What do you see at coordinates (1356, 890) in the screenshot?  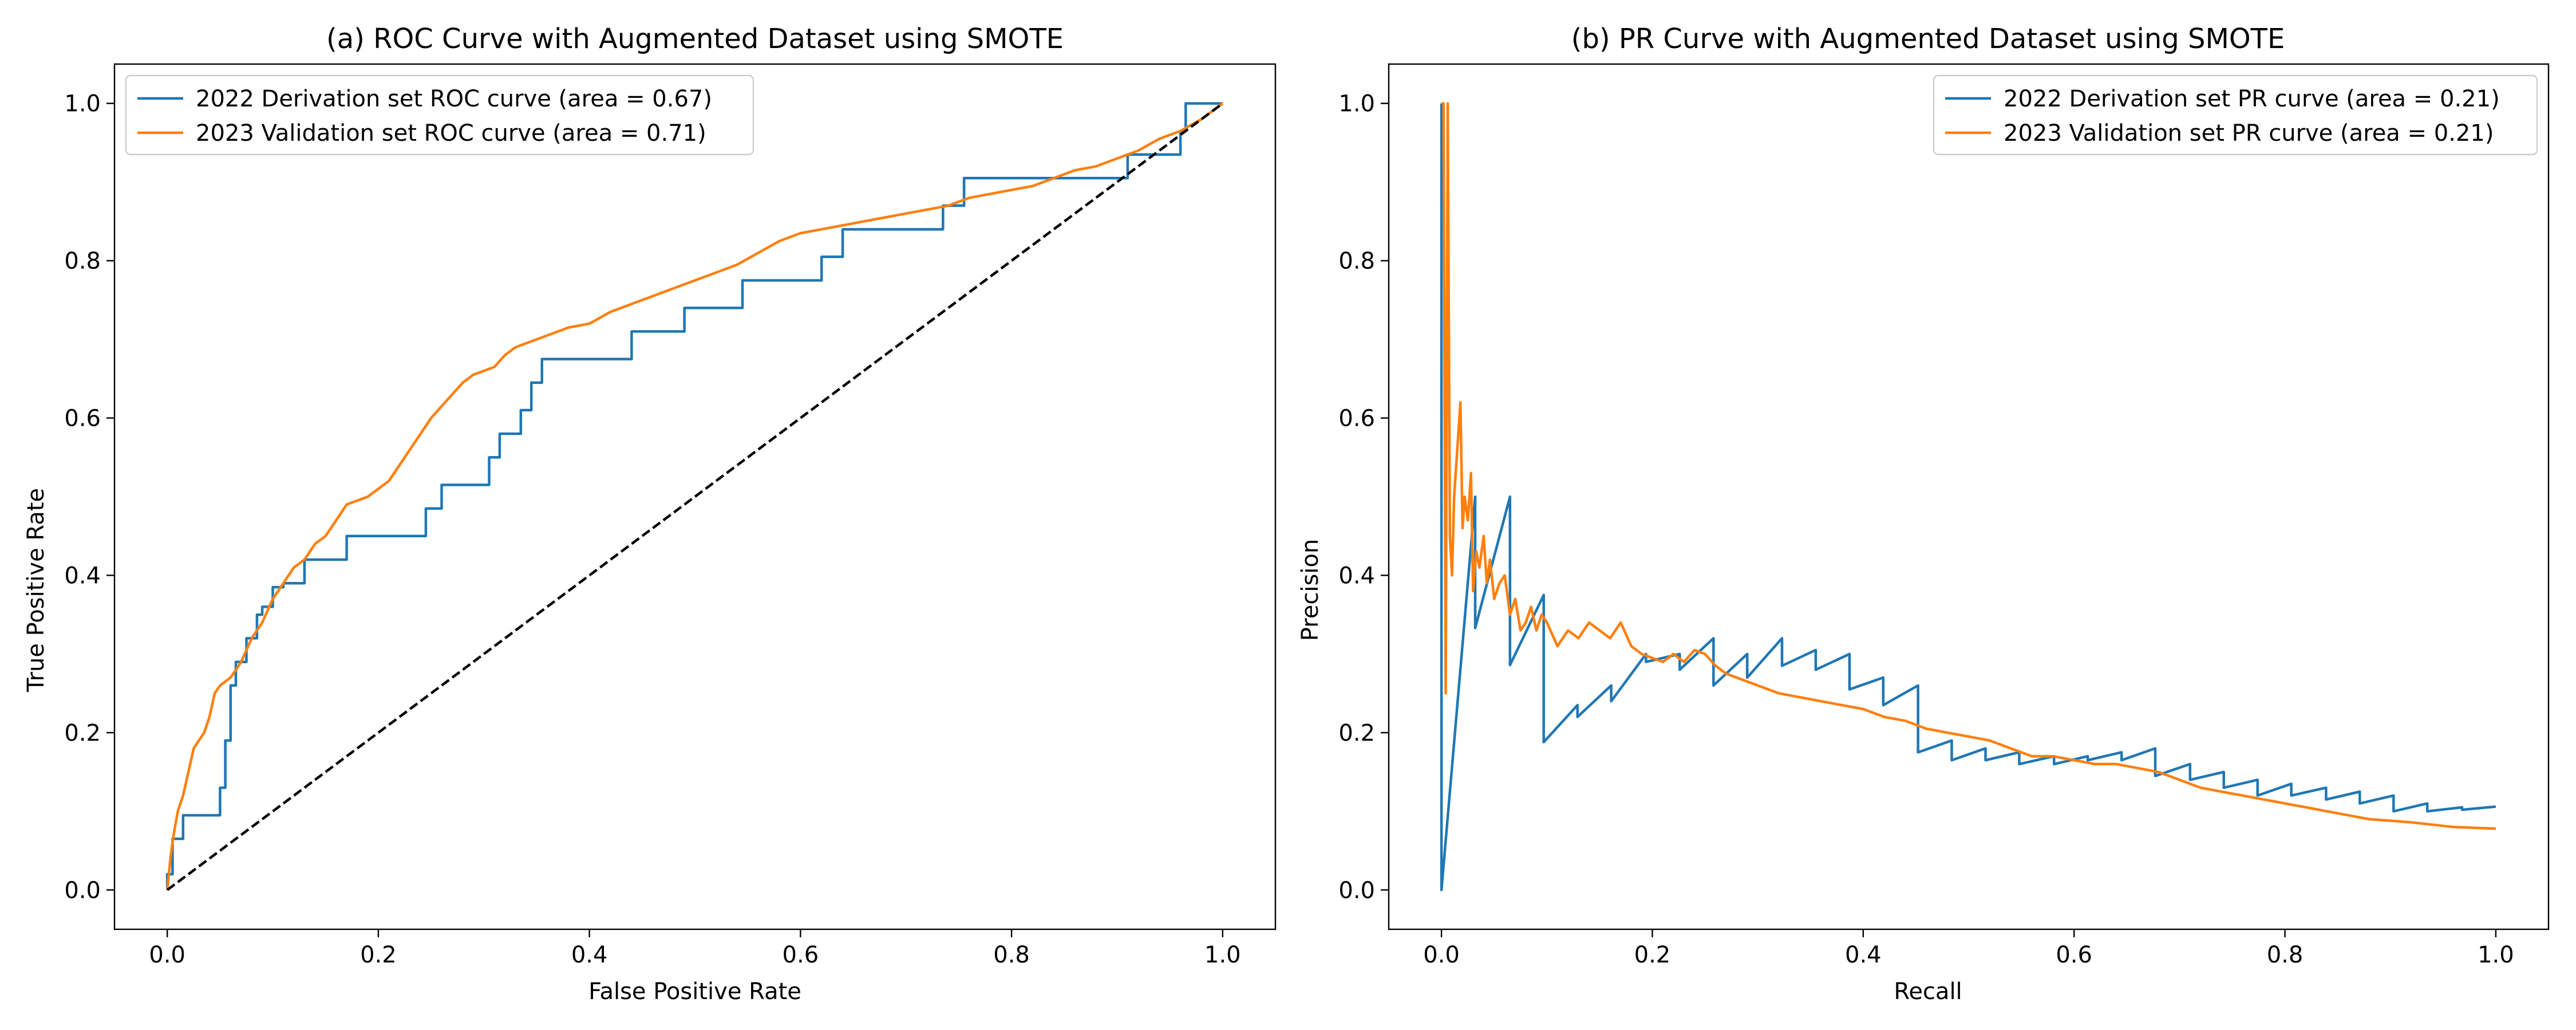 I see `pr-y-tick-label: 0.0` at bounding box center [1356, 890].